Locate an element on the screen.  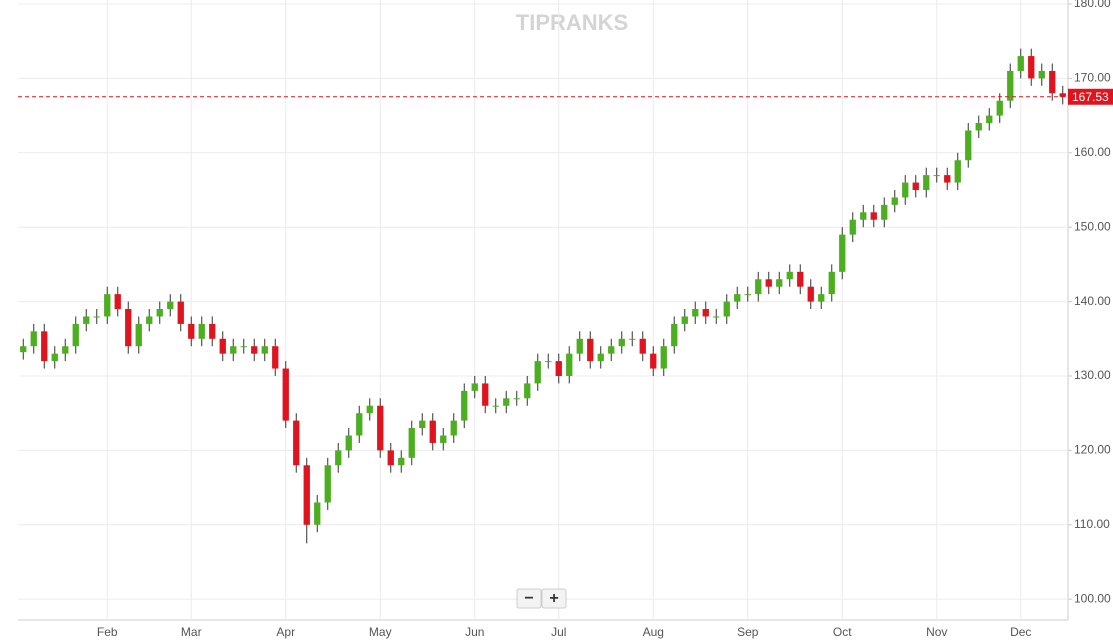
last-price-box is located at coordinates (1090, 96).